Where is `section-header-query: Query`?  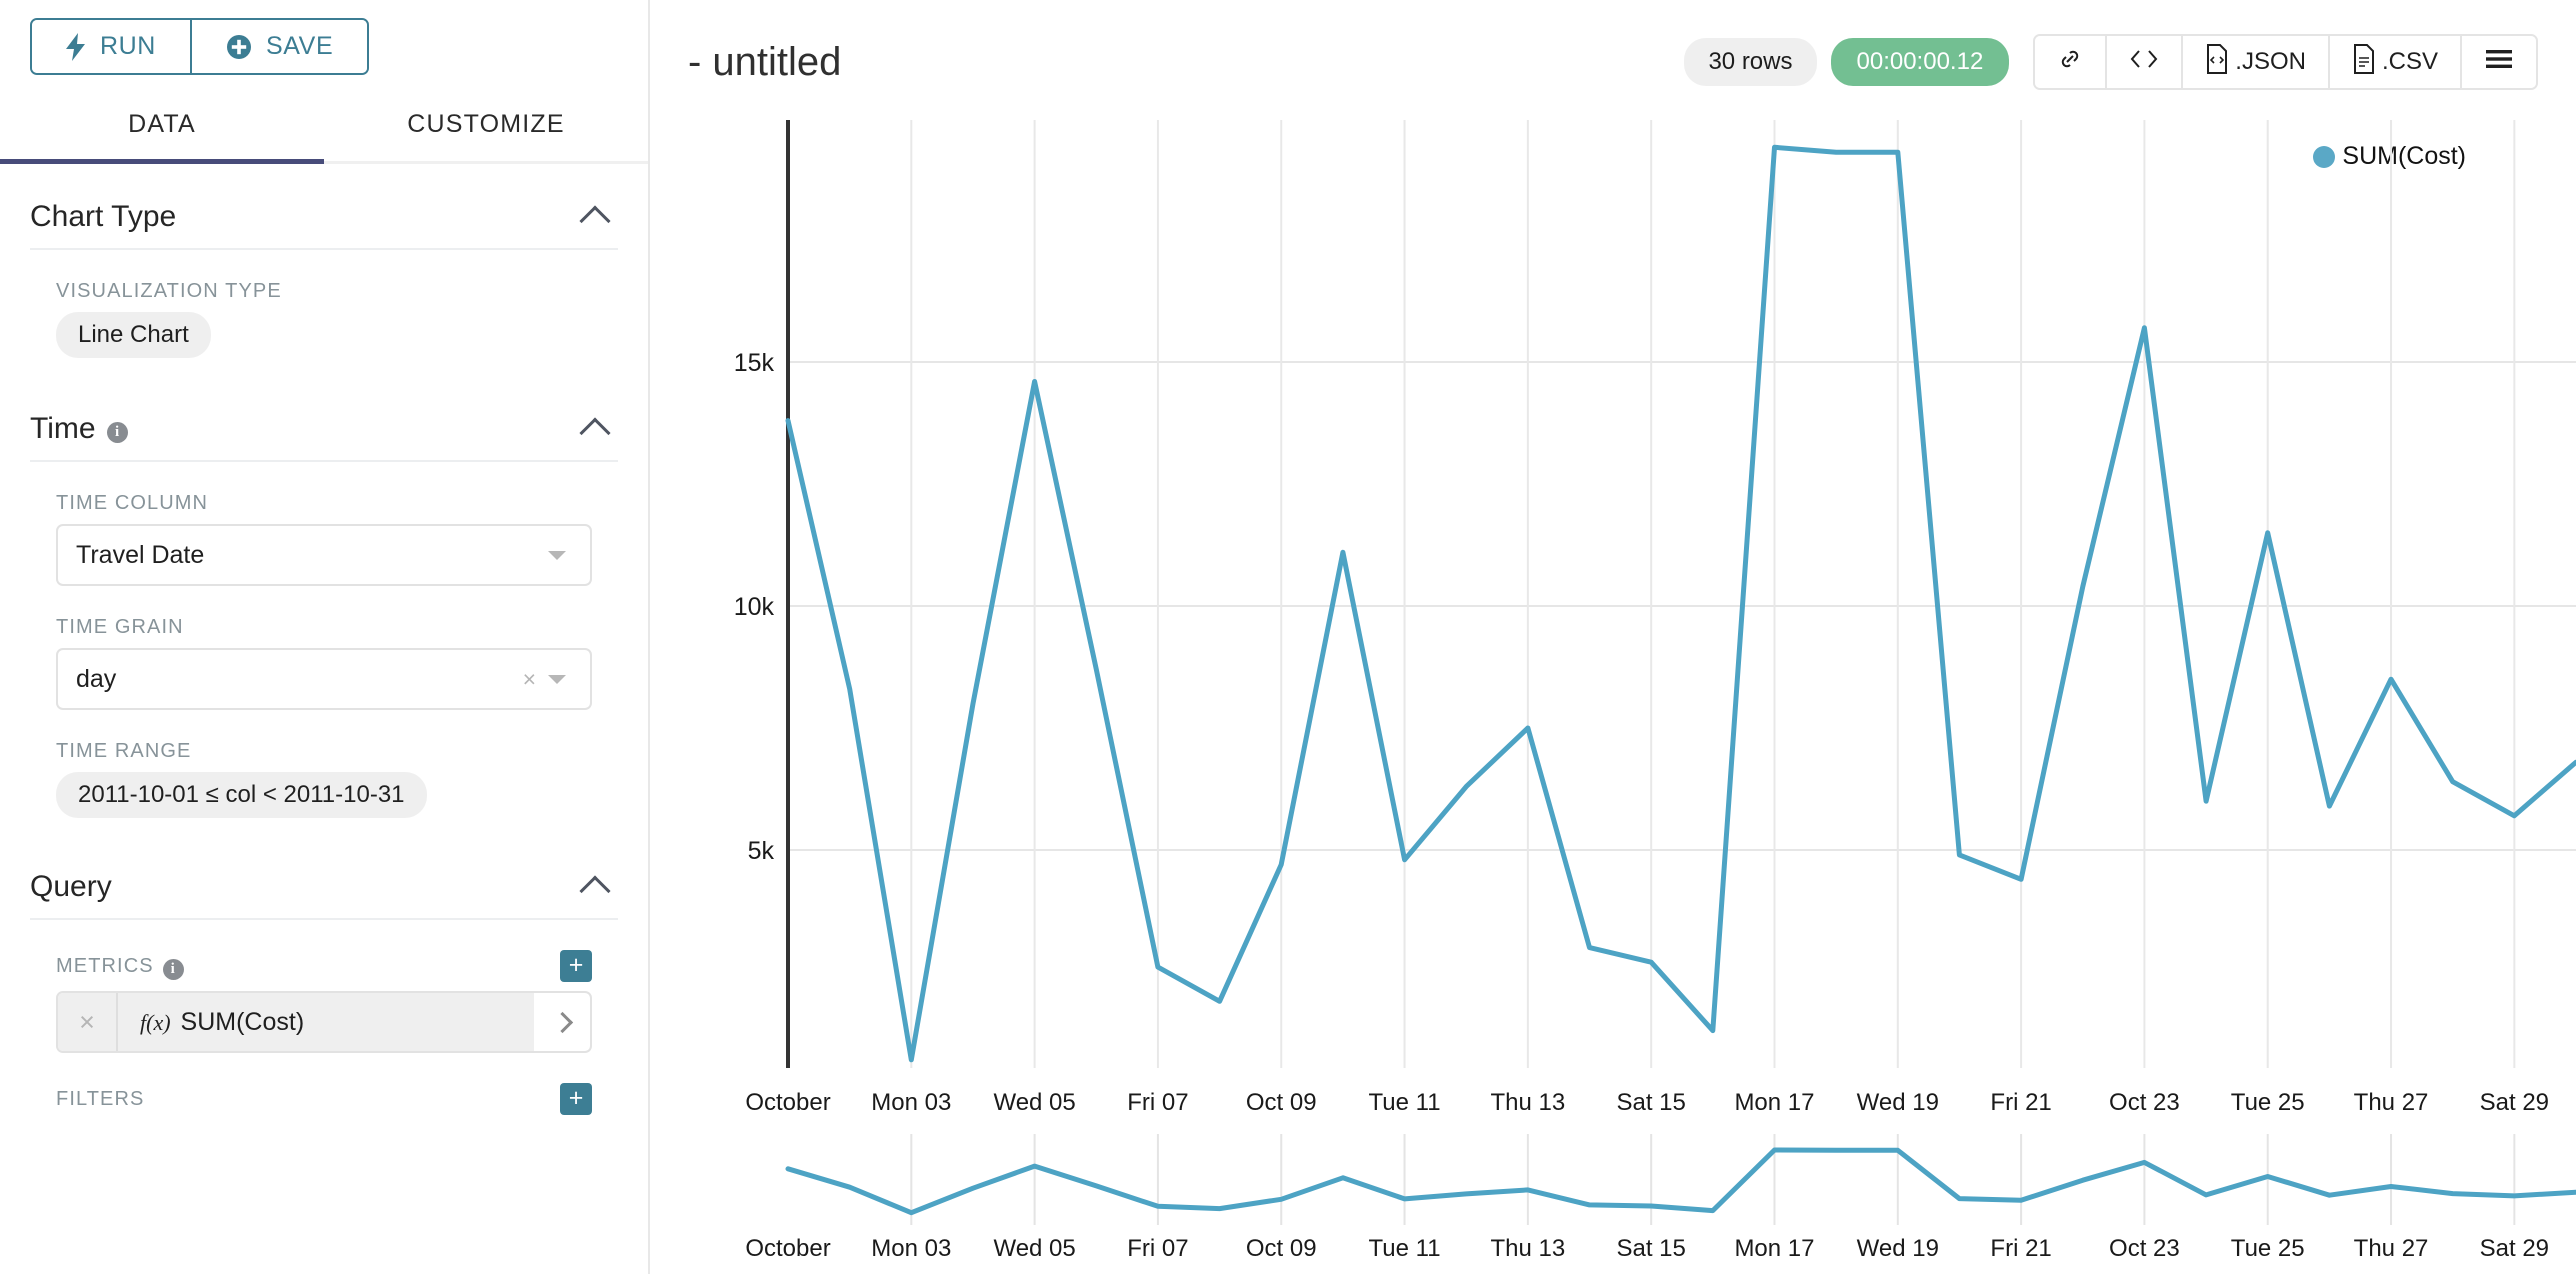
section-header-query: Query is located at coordinates (324, 869).